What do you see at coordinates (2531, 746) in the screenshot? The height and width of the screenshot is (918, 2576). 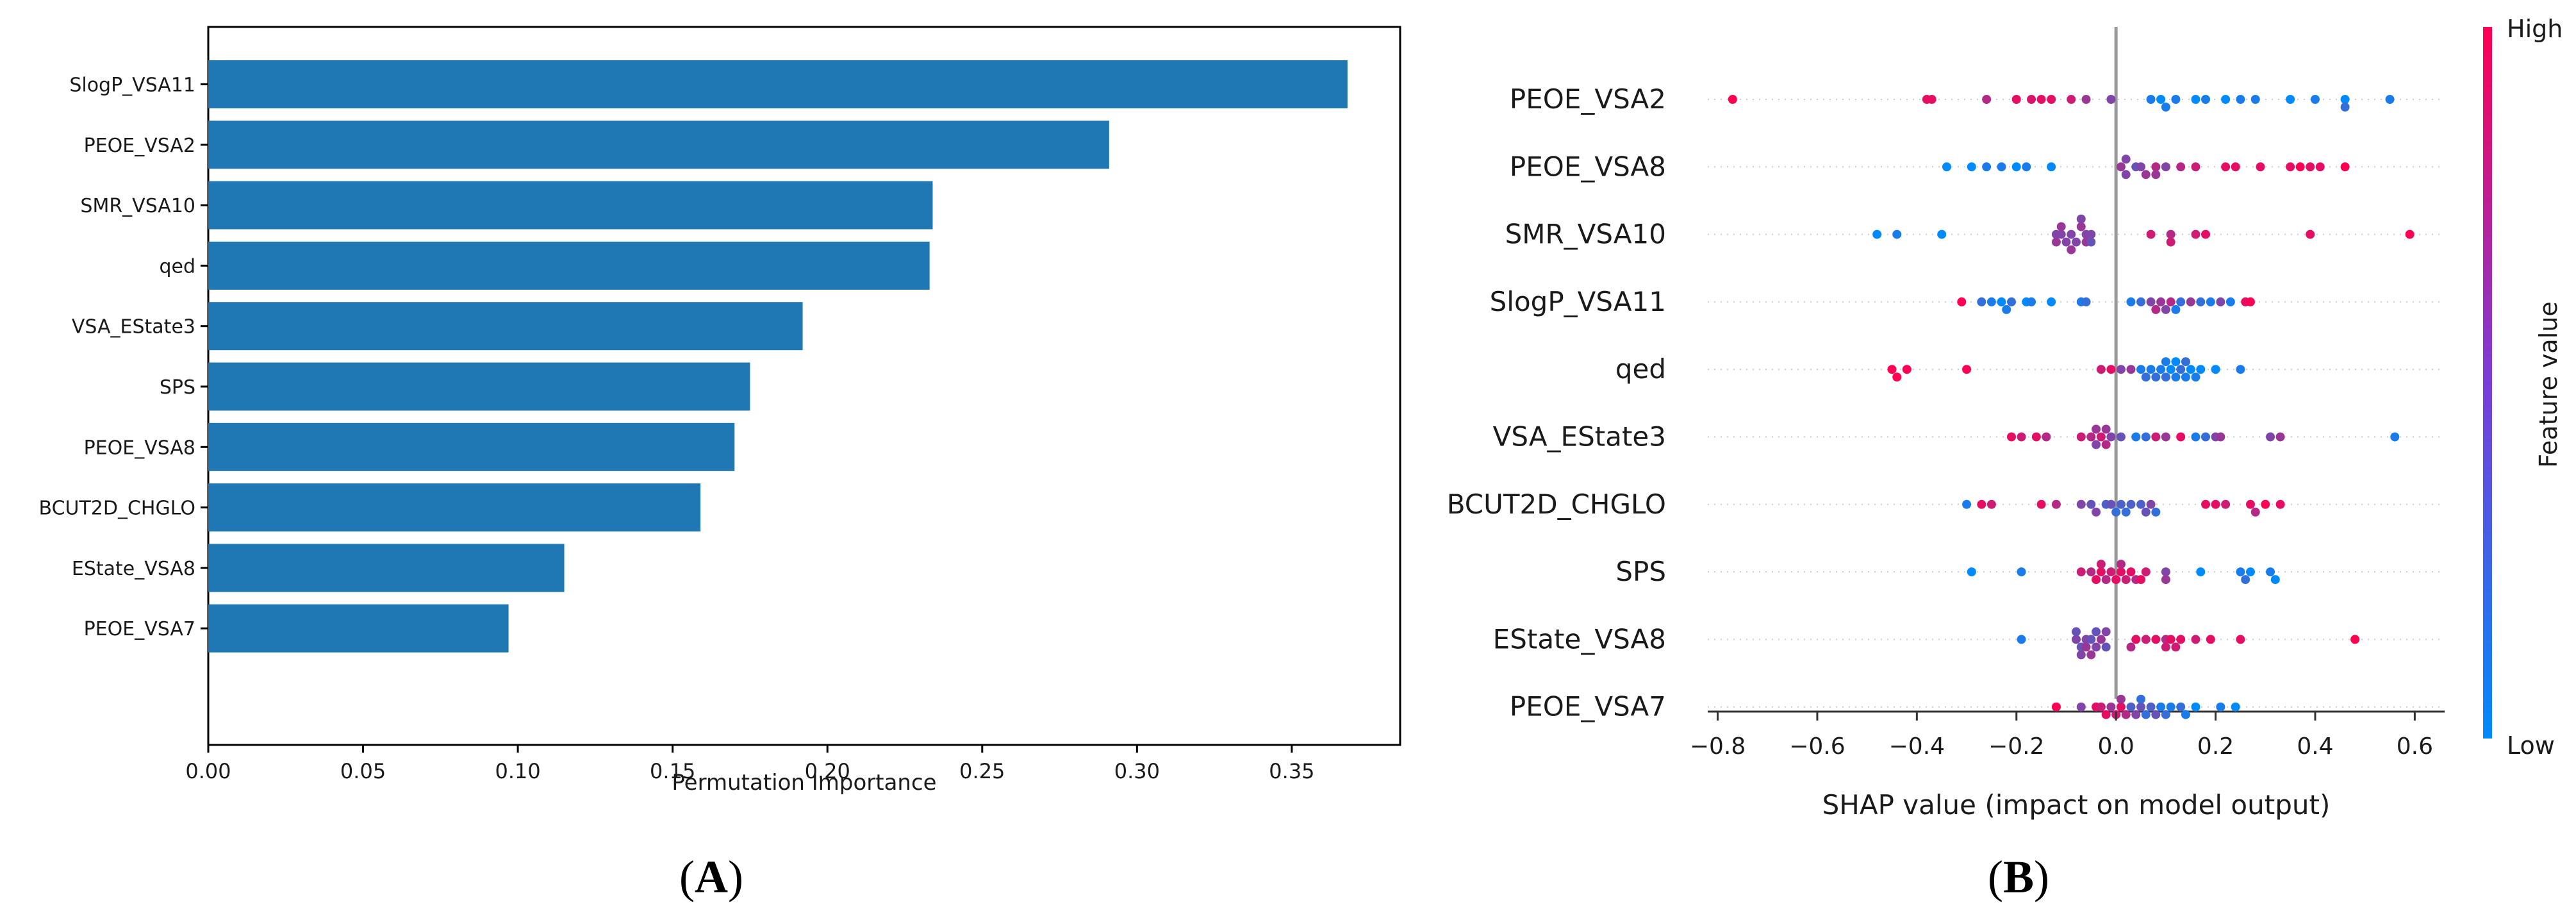 I see `colorbar-low-label: Low` at bounding box center [2531, 746].